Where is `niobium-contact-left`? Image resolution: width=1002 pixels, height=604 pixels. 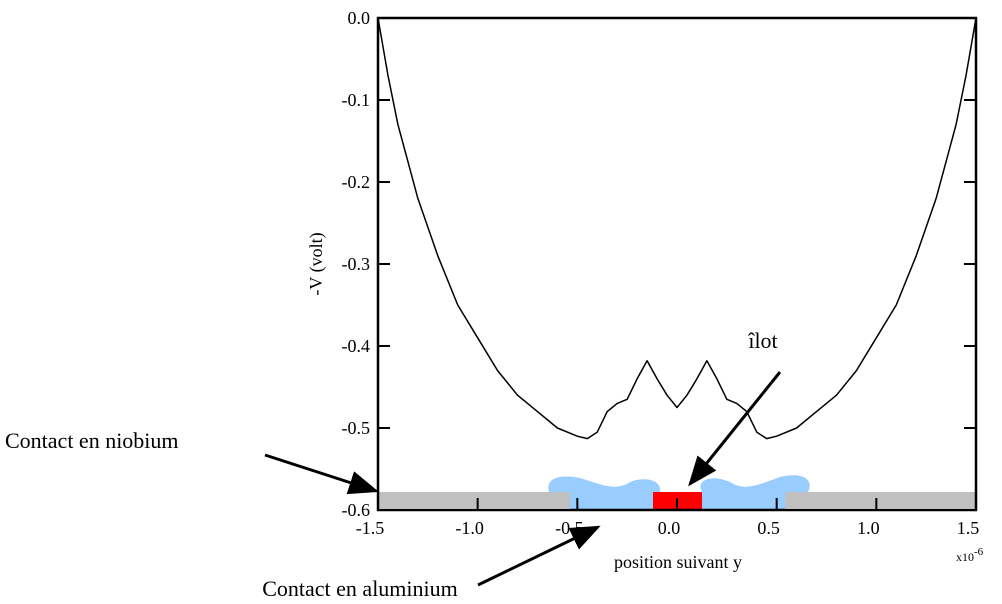 niobium-contact-left is located at coordinates (474, 500).